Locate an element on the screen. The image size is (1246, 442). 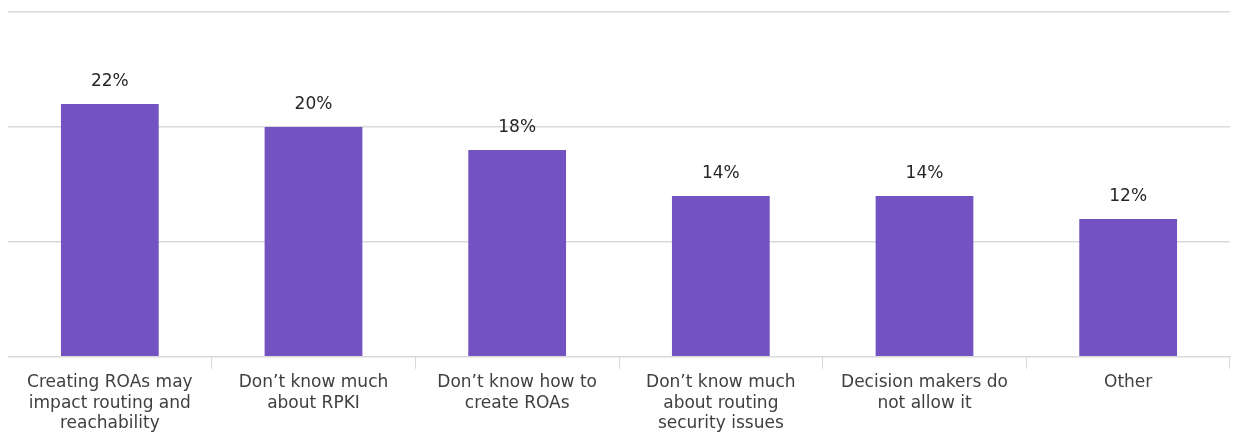
data-label: 20% is located at coordinates (313, 102).